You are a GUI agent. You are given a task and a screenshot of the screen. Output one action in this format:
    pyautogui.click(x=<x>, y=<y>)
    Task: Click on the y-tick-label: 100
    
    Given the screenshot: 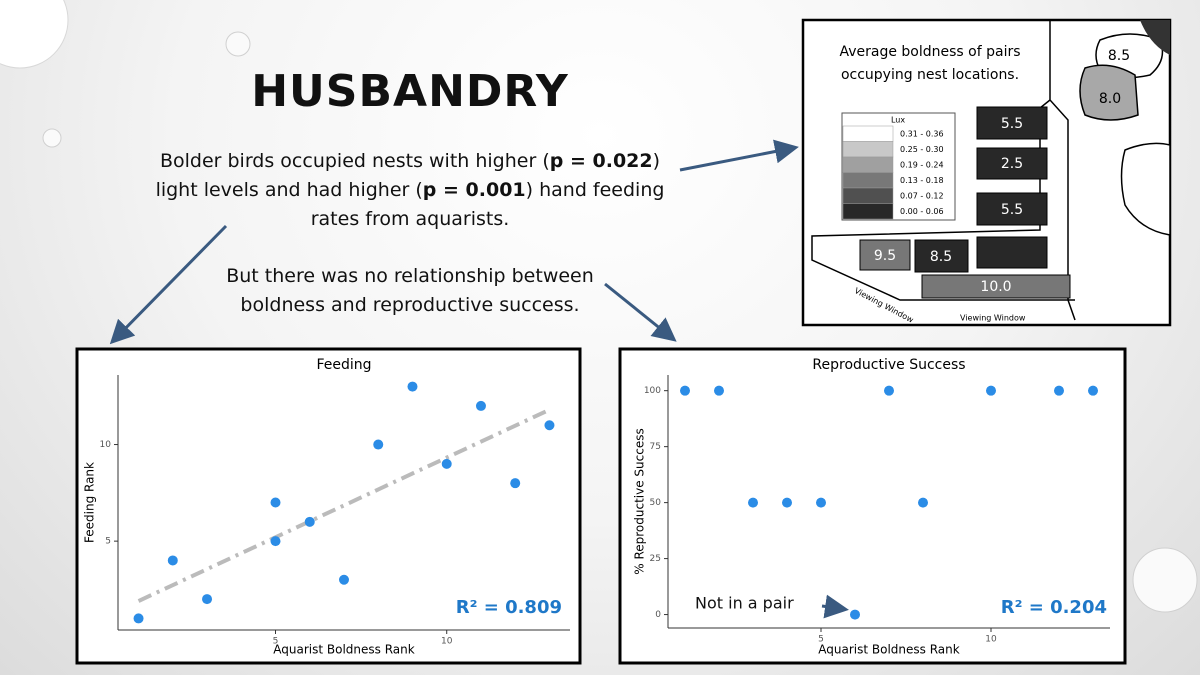 What is the action you would take?
    pyautogui.click(x=652, y=391)
    